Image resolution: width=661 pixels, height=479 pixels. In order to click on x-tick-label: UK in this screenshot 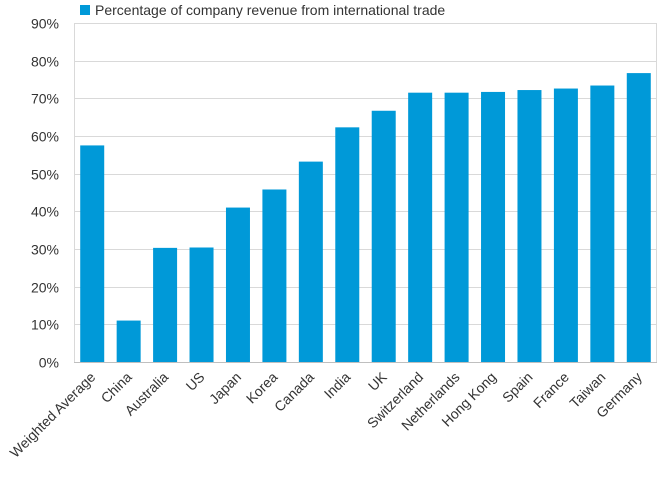, I will do `click(378, 381)`.